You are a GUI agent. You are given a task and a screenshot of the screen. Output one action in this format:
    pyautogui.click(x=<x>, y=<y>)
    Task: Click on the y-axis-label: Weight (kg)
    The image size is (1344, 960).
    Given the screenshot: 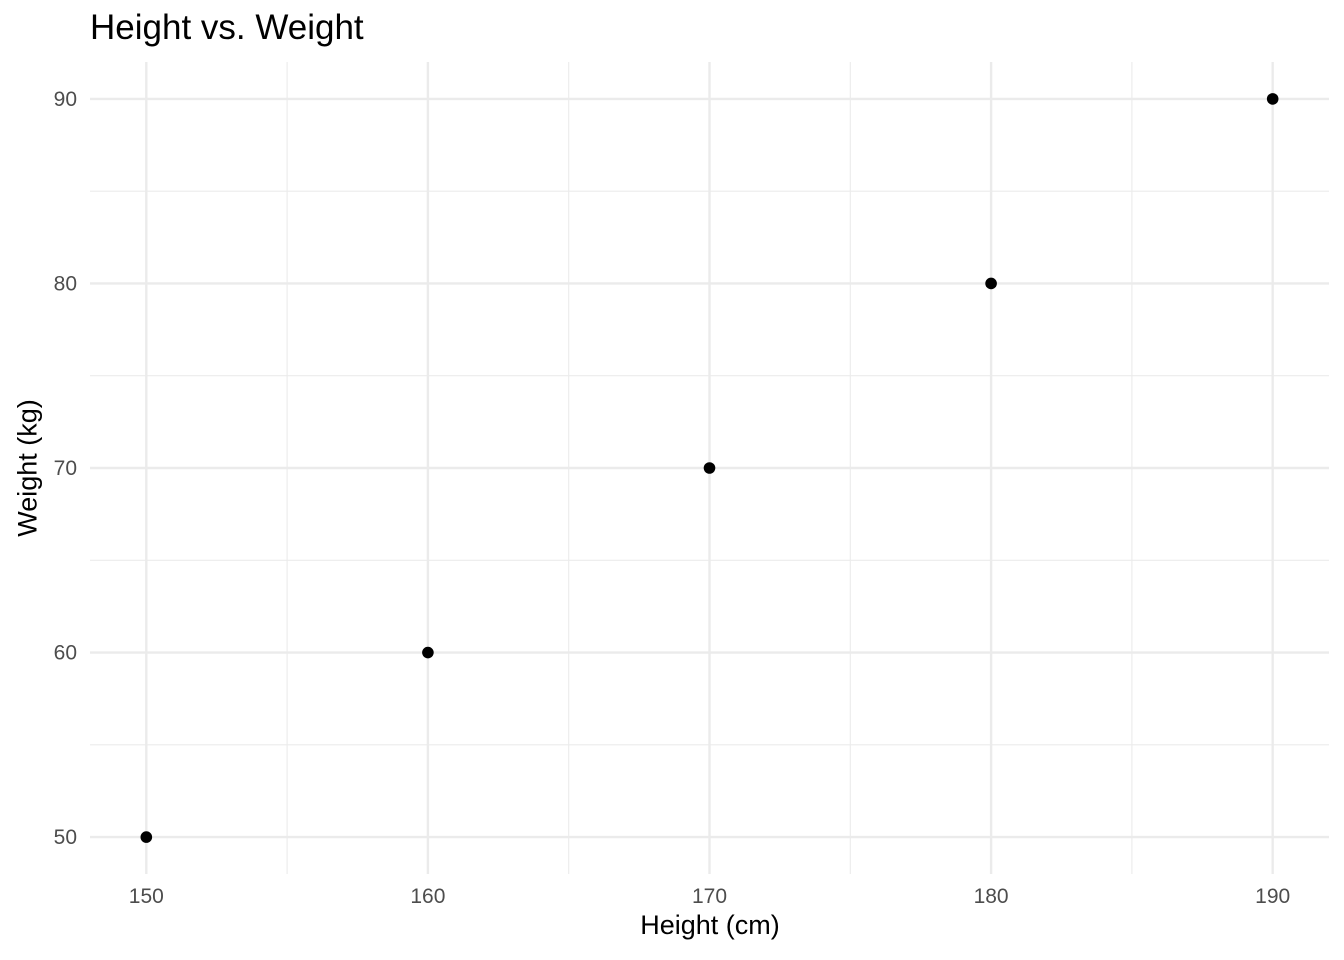 What is the action you would take?
    pyautogui.click(x=27, y=468)
    